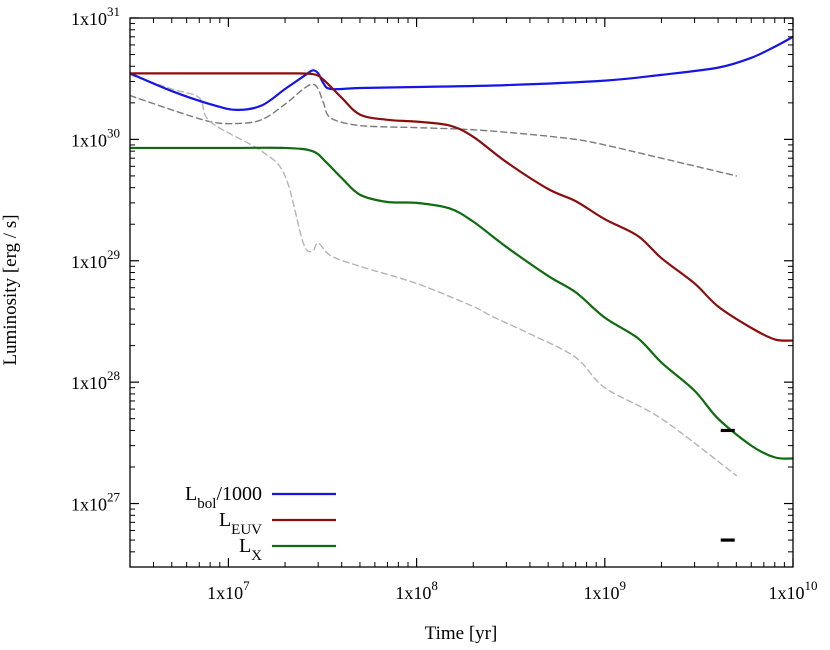 The width and height of the screenshot is (830, 650). I want to click on markers-layer, so click(727, 485).